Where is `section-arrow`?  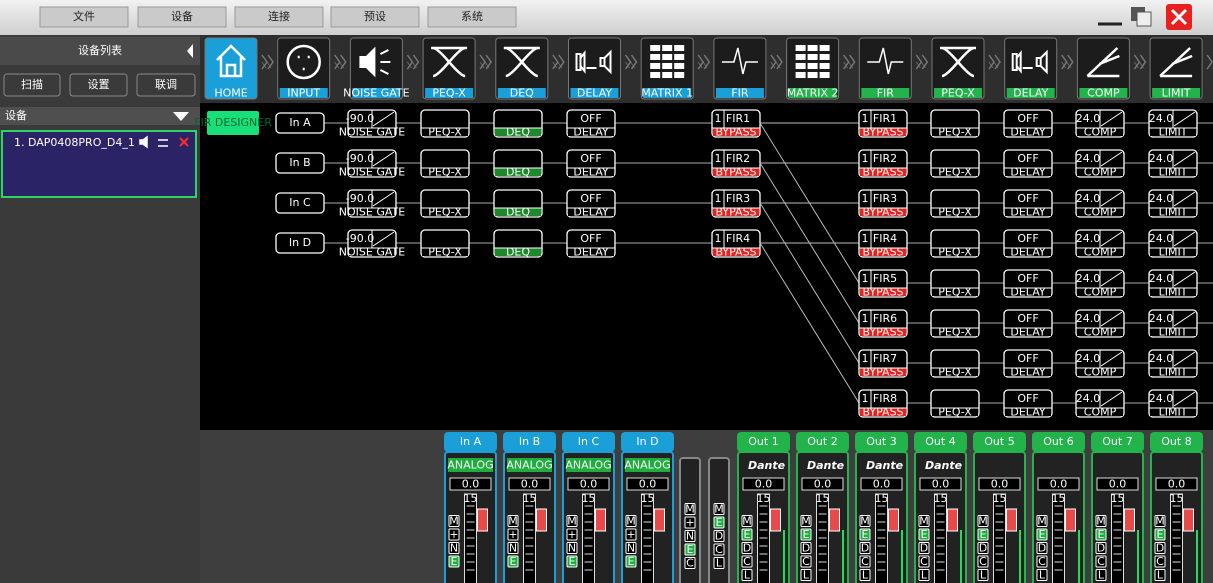
section-arrow is located at coordinates (181, 116).